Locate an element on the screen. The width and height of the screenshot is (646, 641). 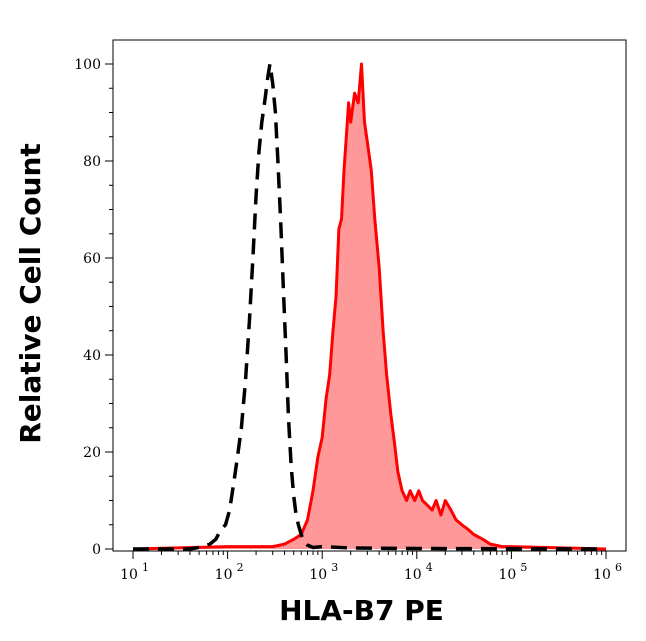
y-tick-label: 0 is located at coordinates (96, 550).